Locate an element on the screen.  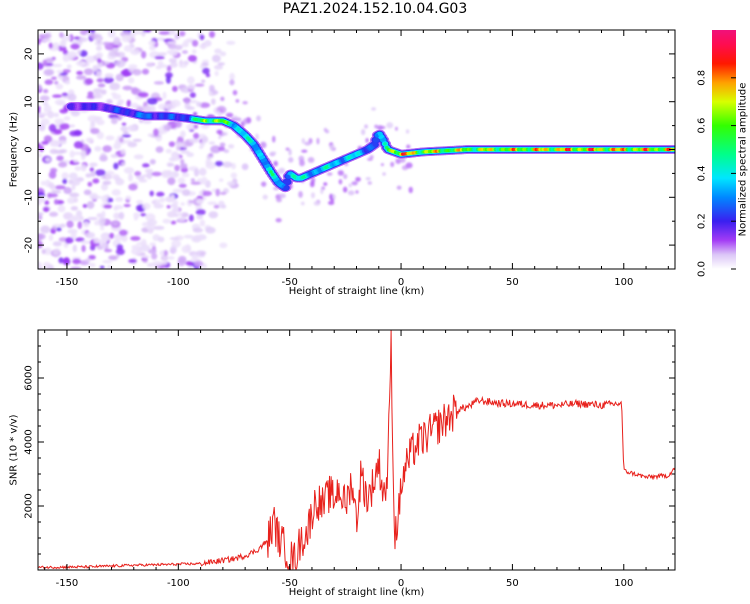
snr-xtick-label: -50 is located at coordinates (290, 583).